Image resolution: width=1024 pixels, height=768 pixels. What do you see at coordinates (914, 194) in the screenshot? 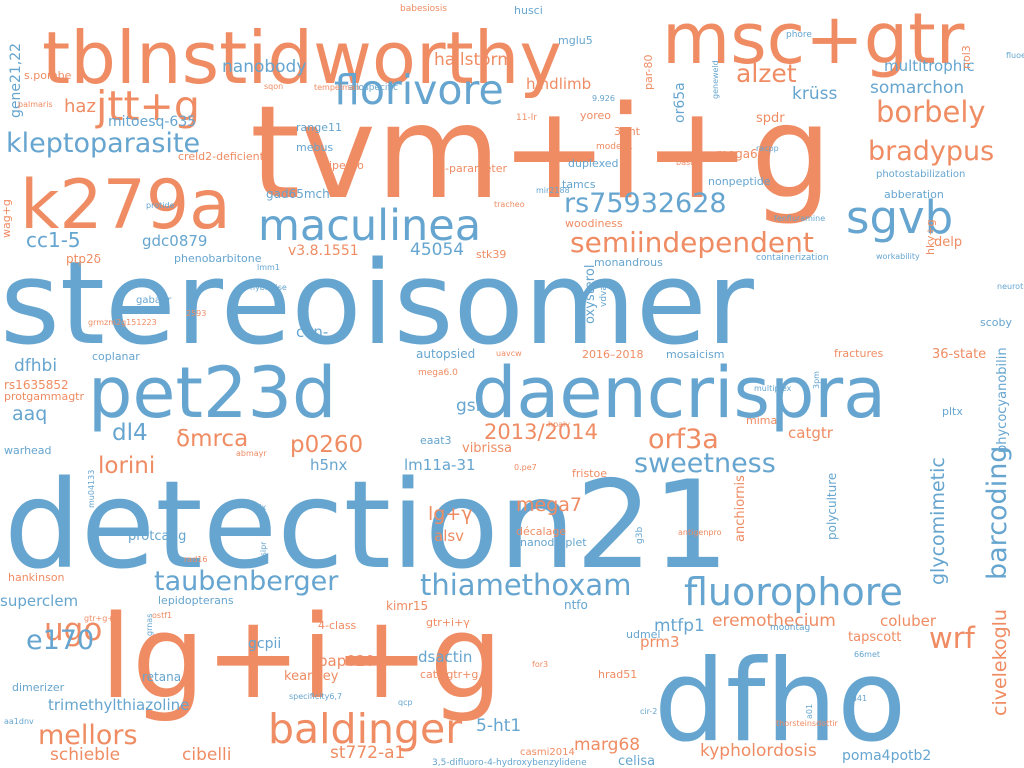
I see `cloud-word: abberation` at bounding box center [914, 194].